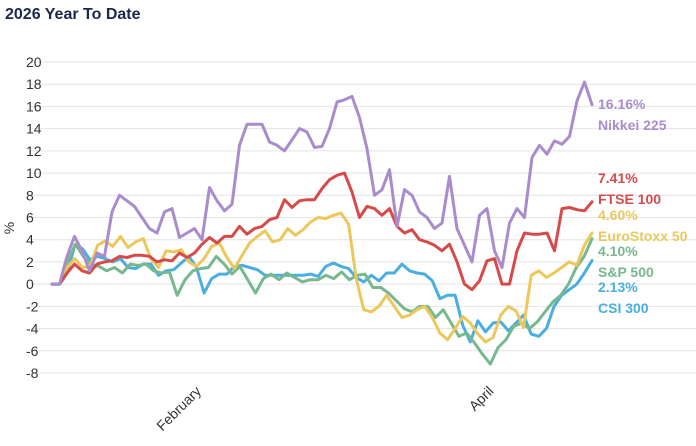  What do you see at coordinates (34, 151) in the screenshot?
I see `y-tick-label: 12` at bounding box center [34, 151].